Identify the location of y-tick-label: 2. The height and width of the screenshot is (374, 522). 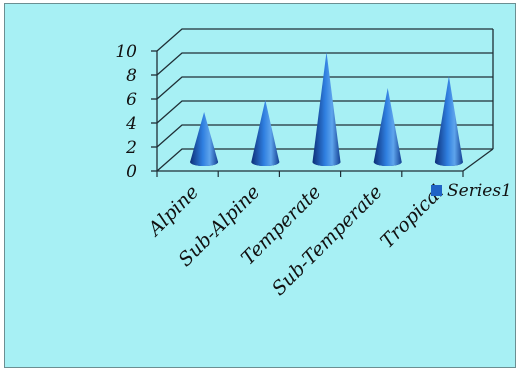
(131, 148).